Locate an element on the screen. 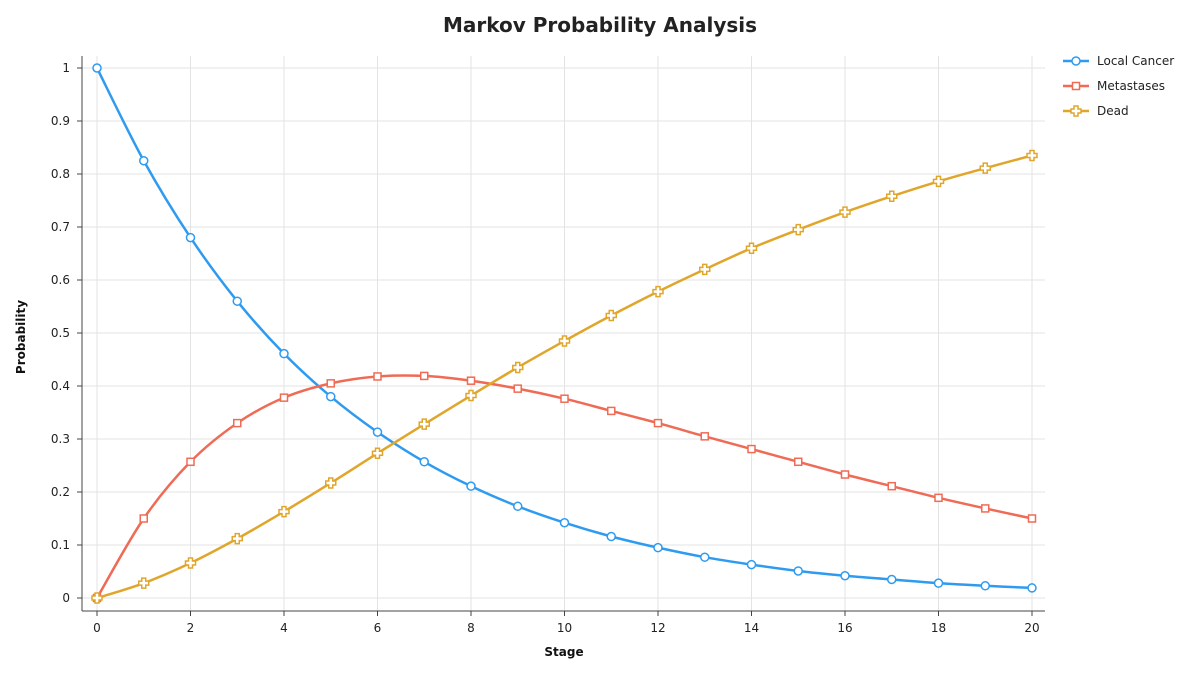 Image resolution: width=1200 pixels, height=675 pixels. x-tick-label: 10 is located at coordinates (564, 628).